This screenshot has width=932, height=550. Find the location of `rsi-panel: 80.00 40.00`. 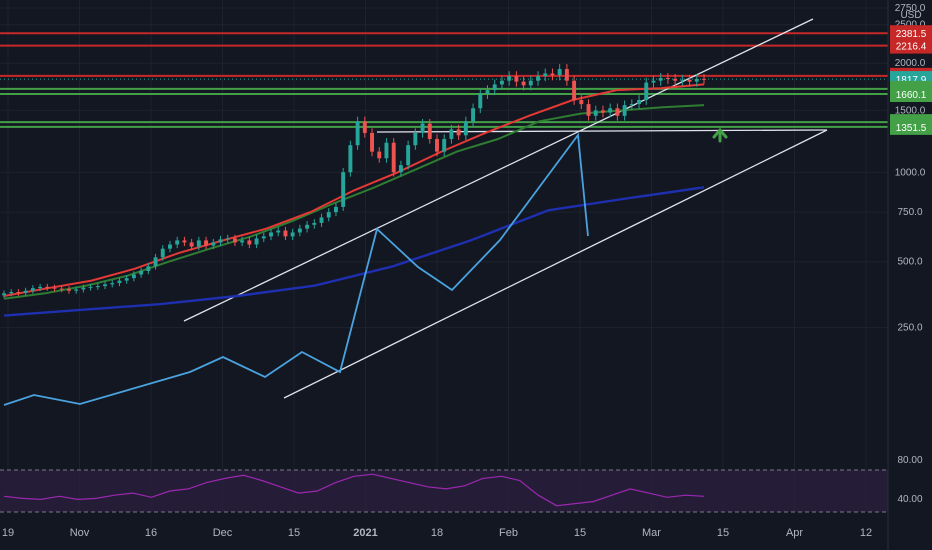

rsi-panel: 80.00 40.00 is located at coordinates (461, 484).